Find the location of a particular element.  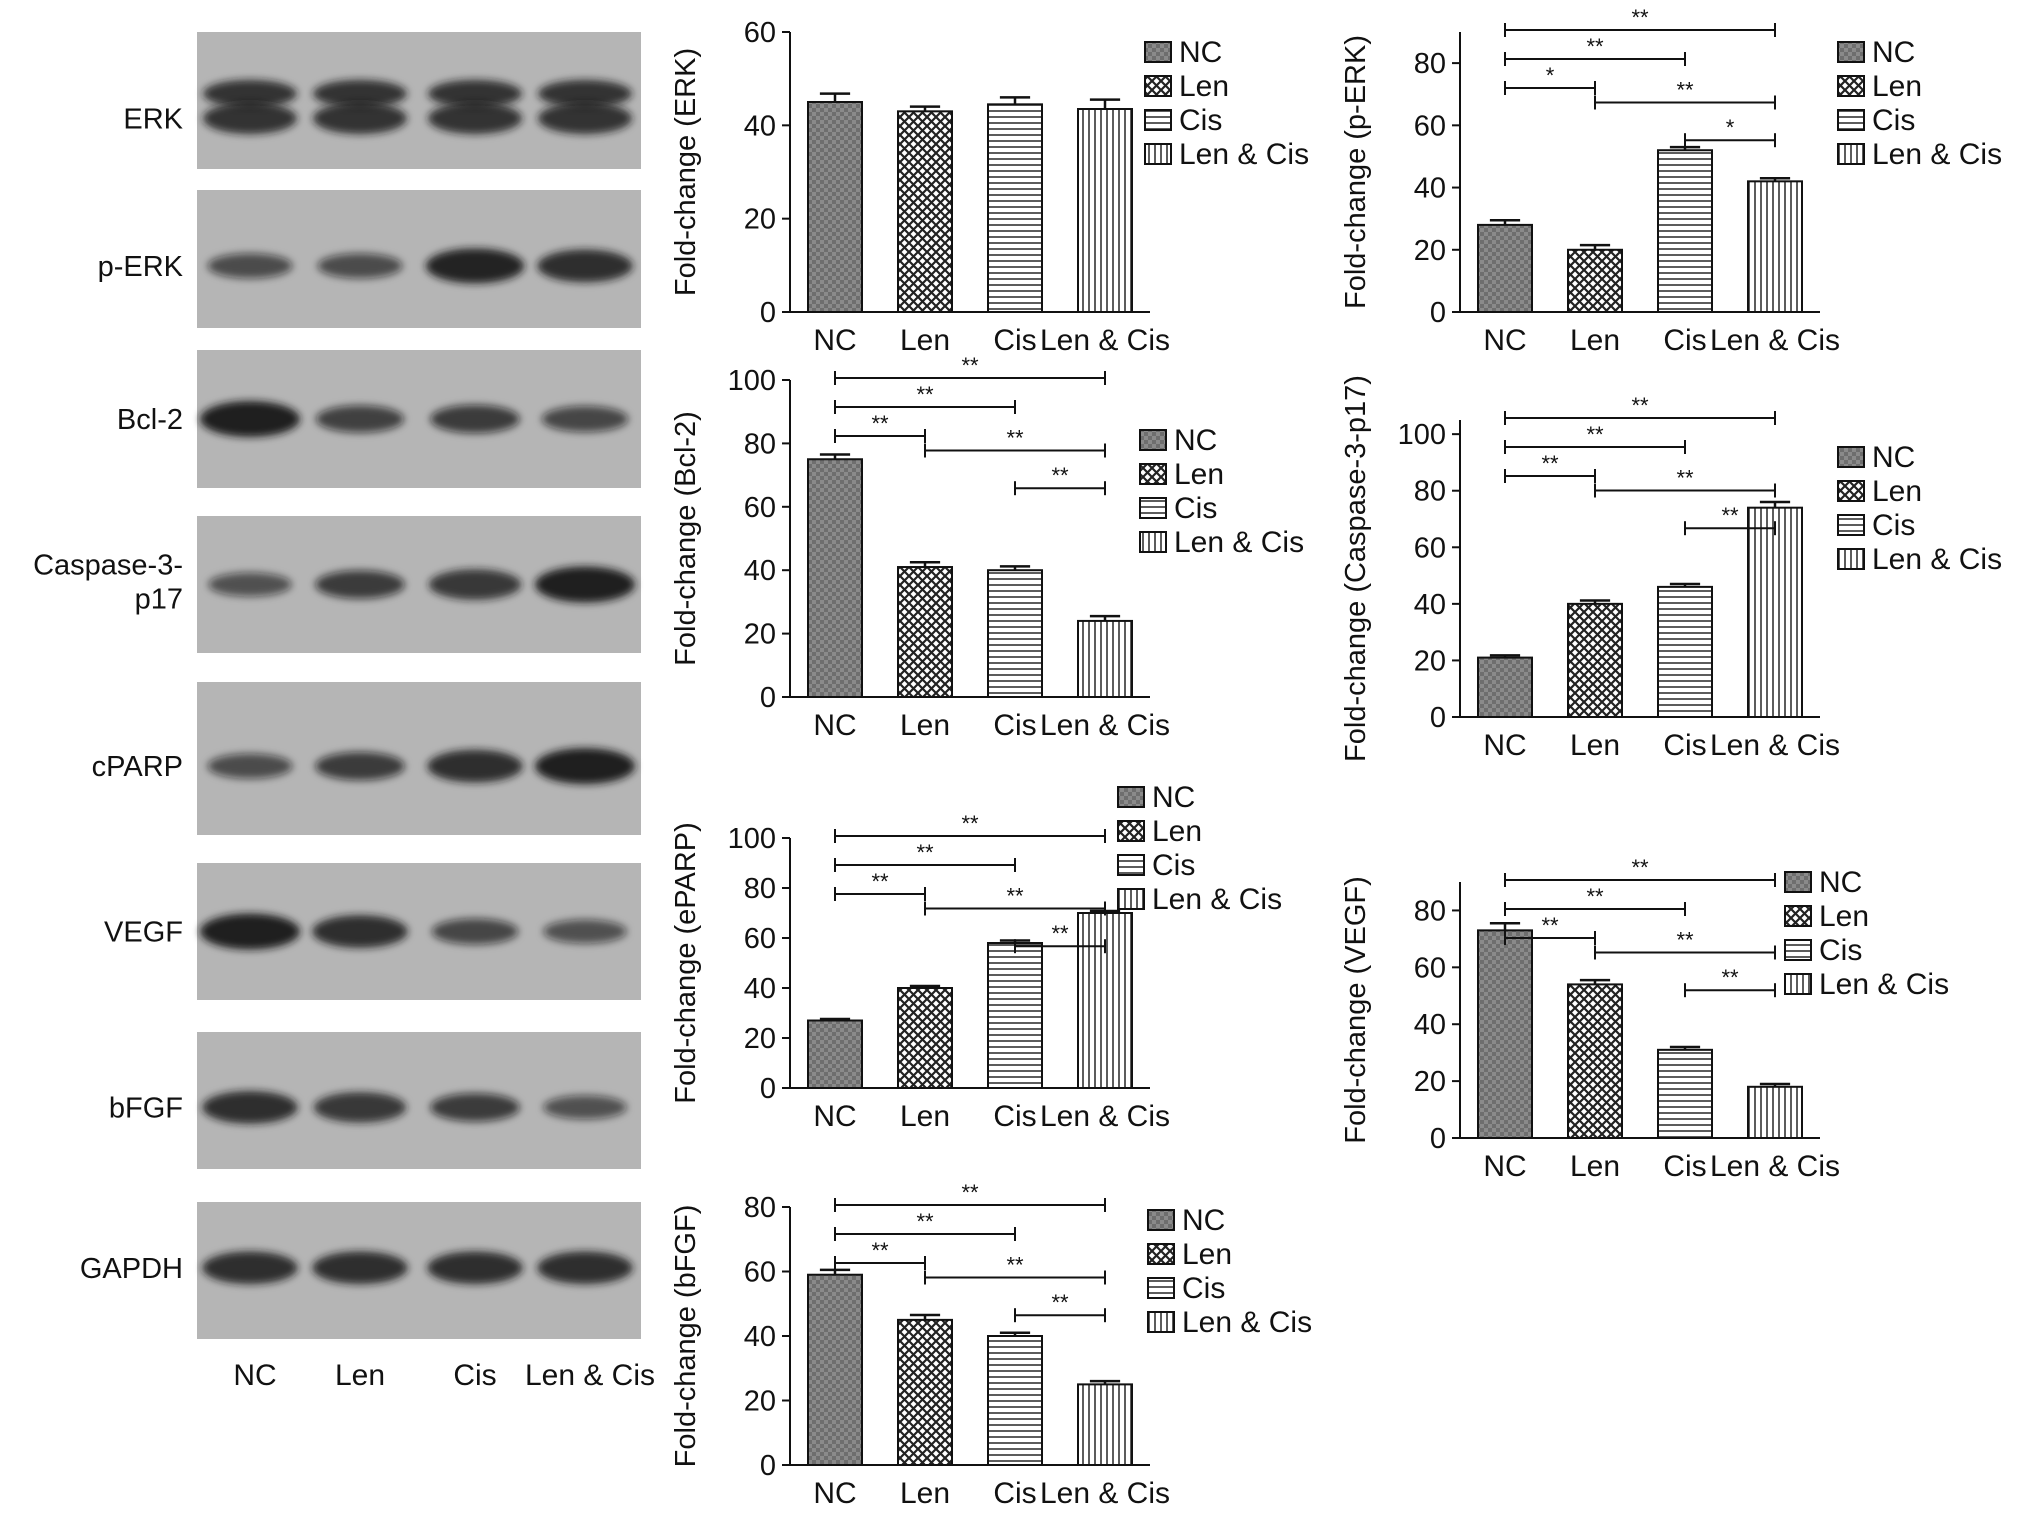

protein-label: GAPDH is located at coordinates (131, 1269).